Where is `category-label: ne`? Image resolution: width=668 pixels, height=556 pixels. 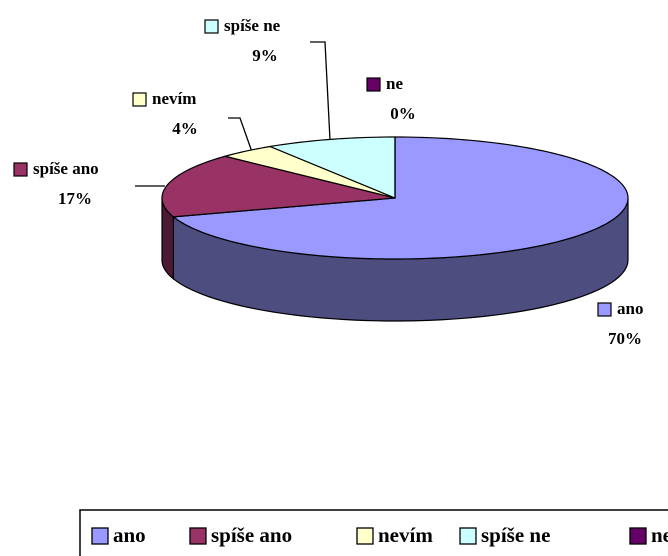 category-label: ne is located at coordinates (394, 83).